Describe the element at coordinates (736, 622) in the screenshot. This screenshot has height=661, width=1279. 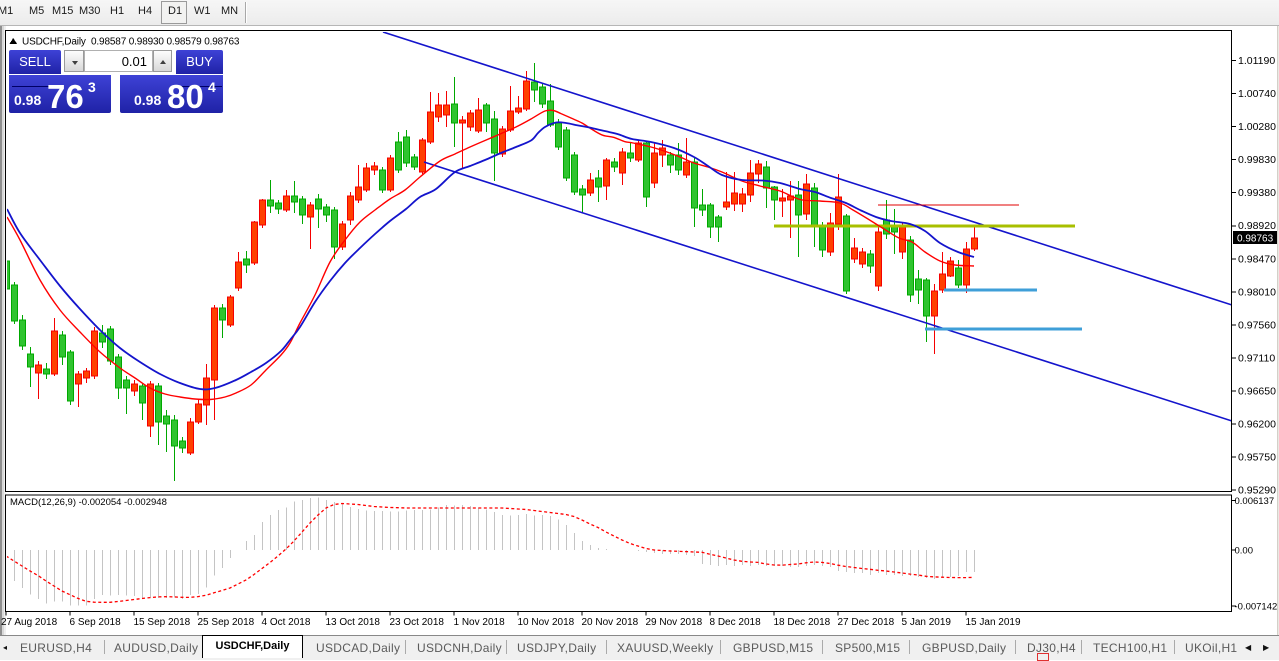
I see `svg-text: 8 Dec 2018` at that location.